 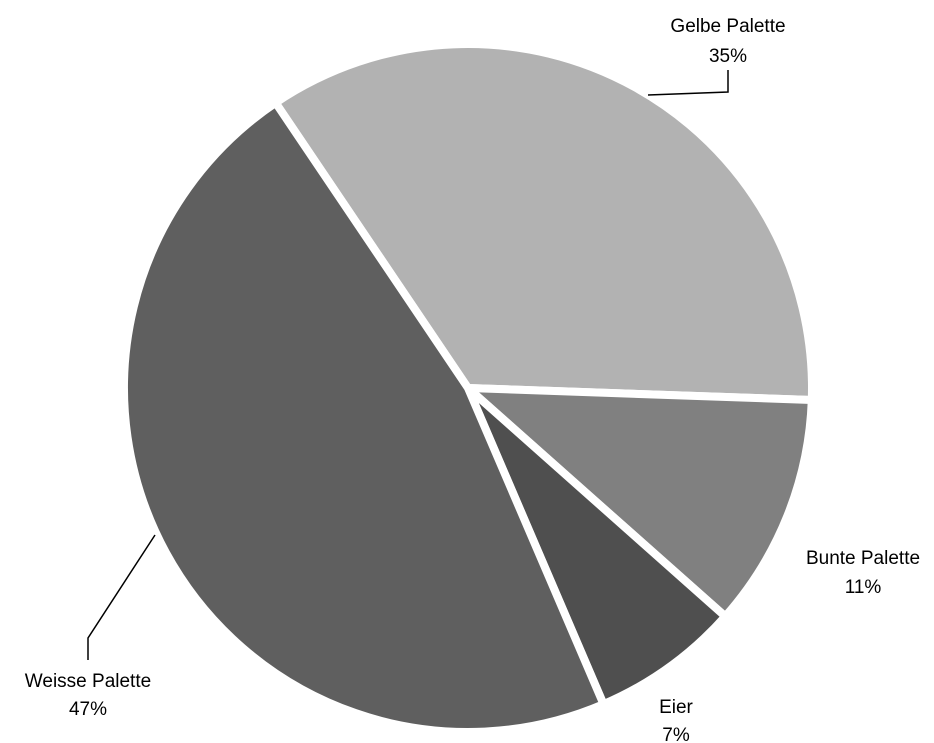 I want to click on leader-line-gelbe-palette, so click(x=688, y=83).